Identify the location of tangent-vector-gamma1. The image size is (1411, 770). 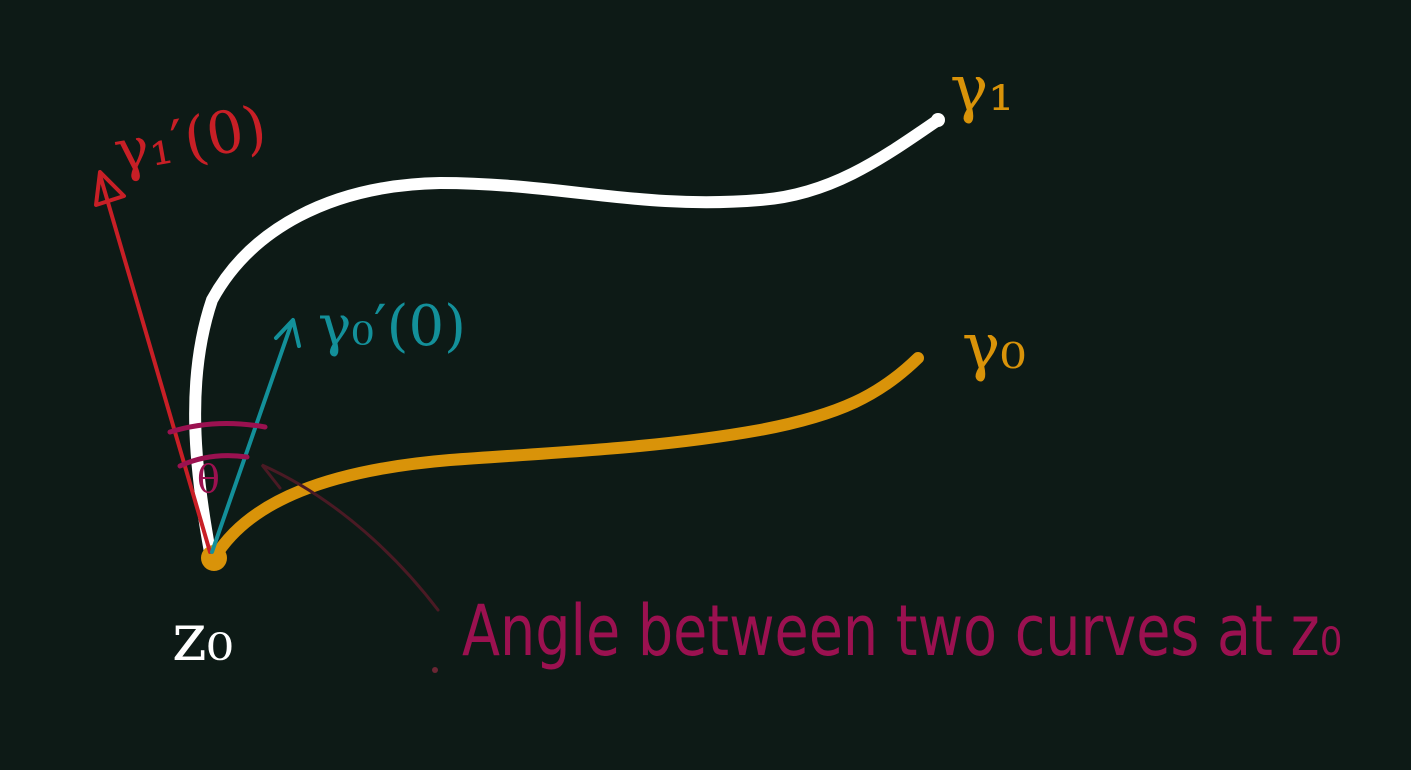
(155, 363).